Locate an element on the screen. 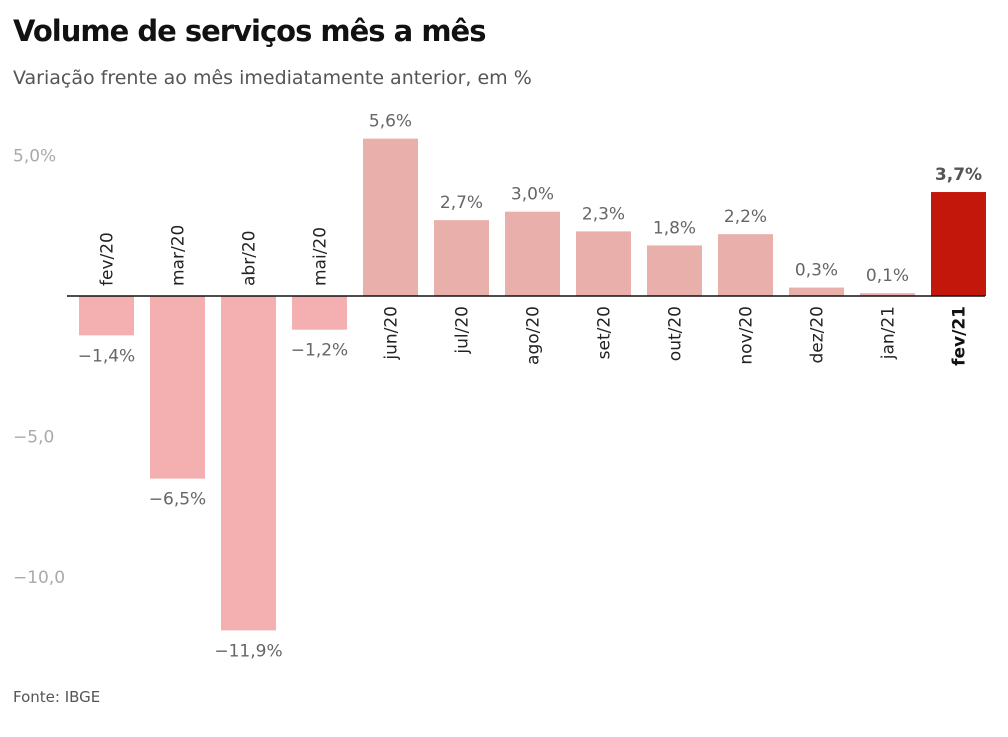 The height and width of the screenshot is (737, 1008). source-note: Fonte: IBGE is located at coordinates (57, 697).